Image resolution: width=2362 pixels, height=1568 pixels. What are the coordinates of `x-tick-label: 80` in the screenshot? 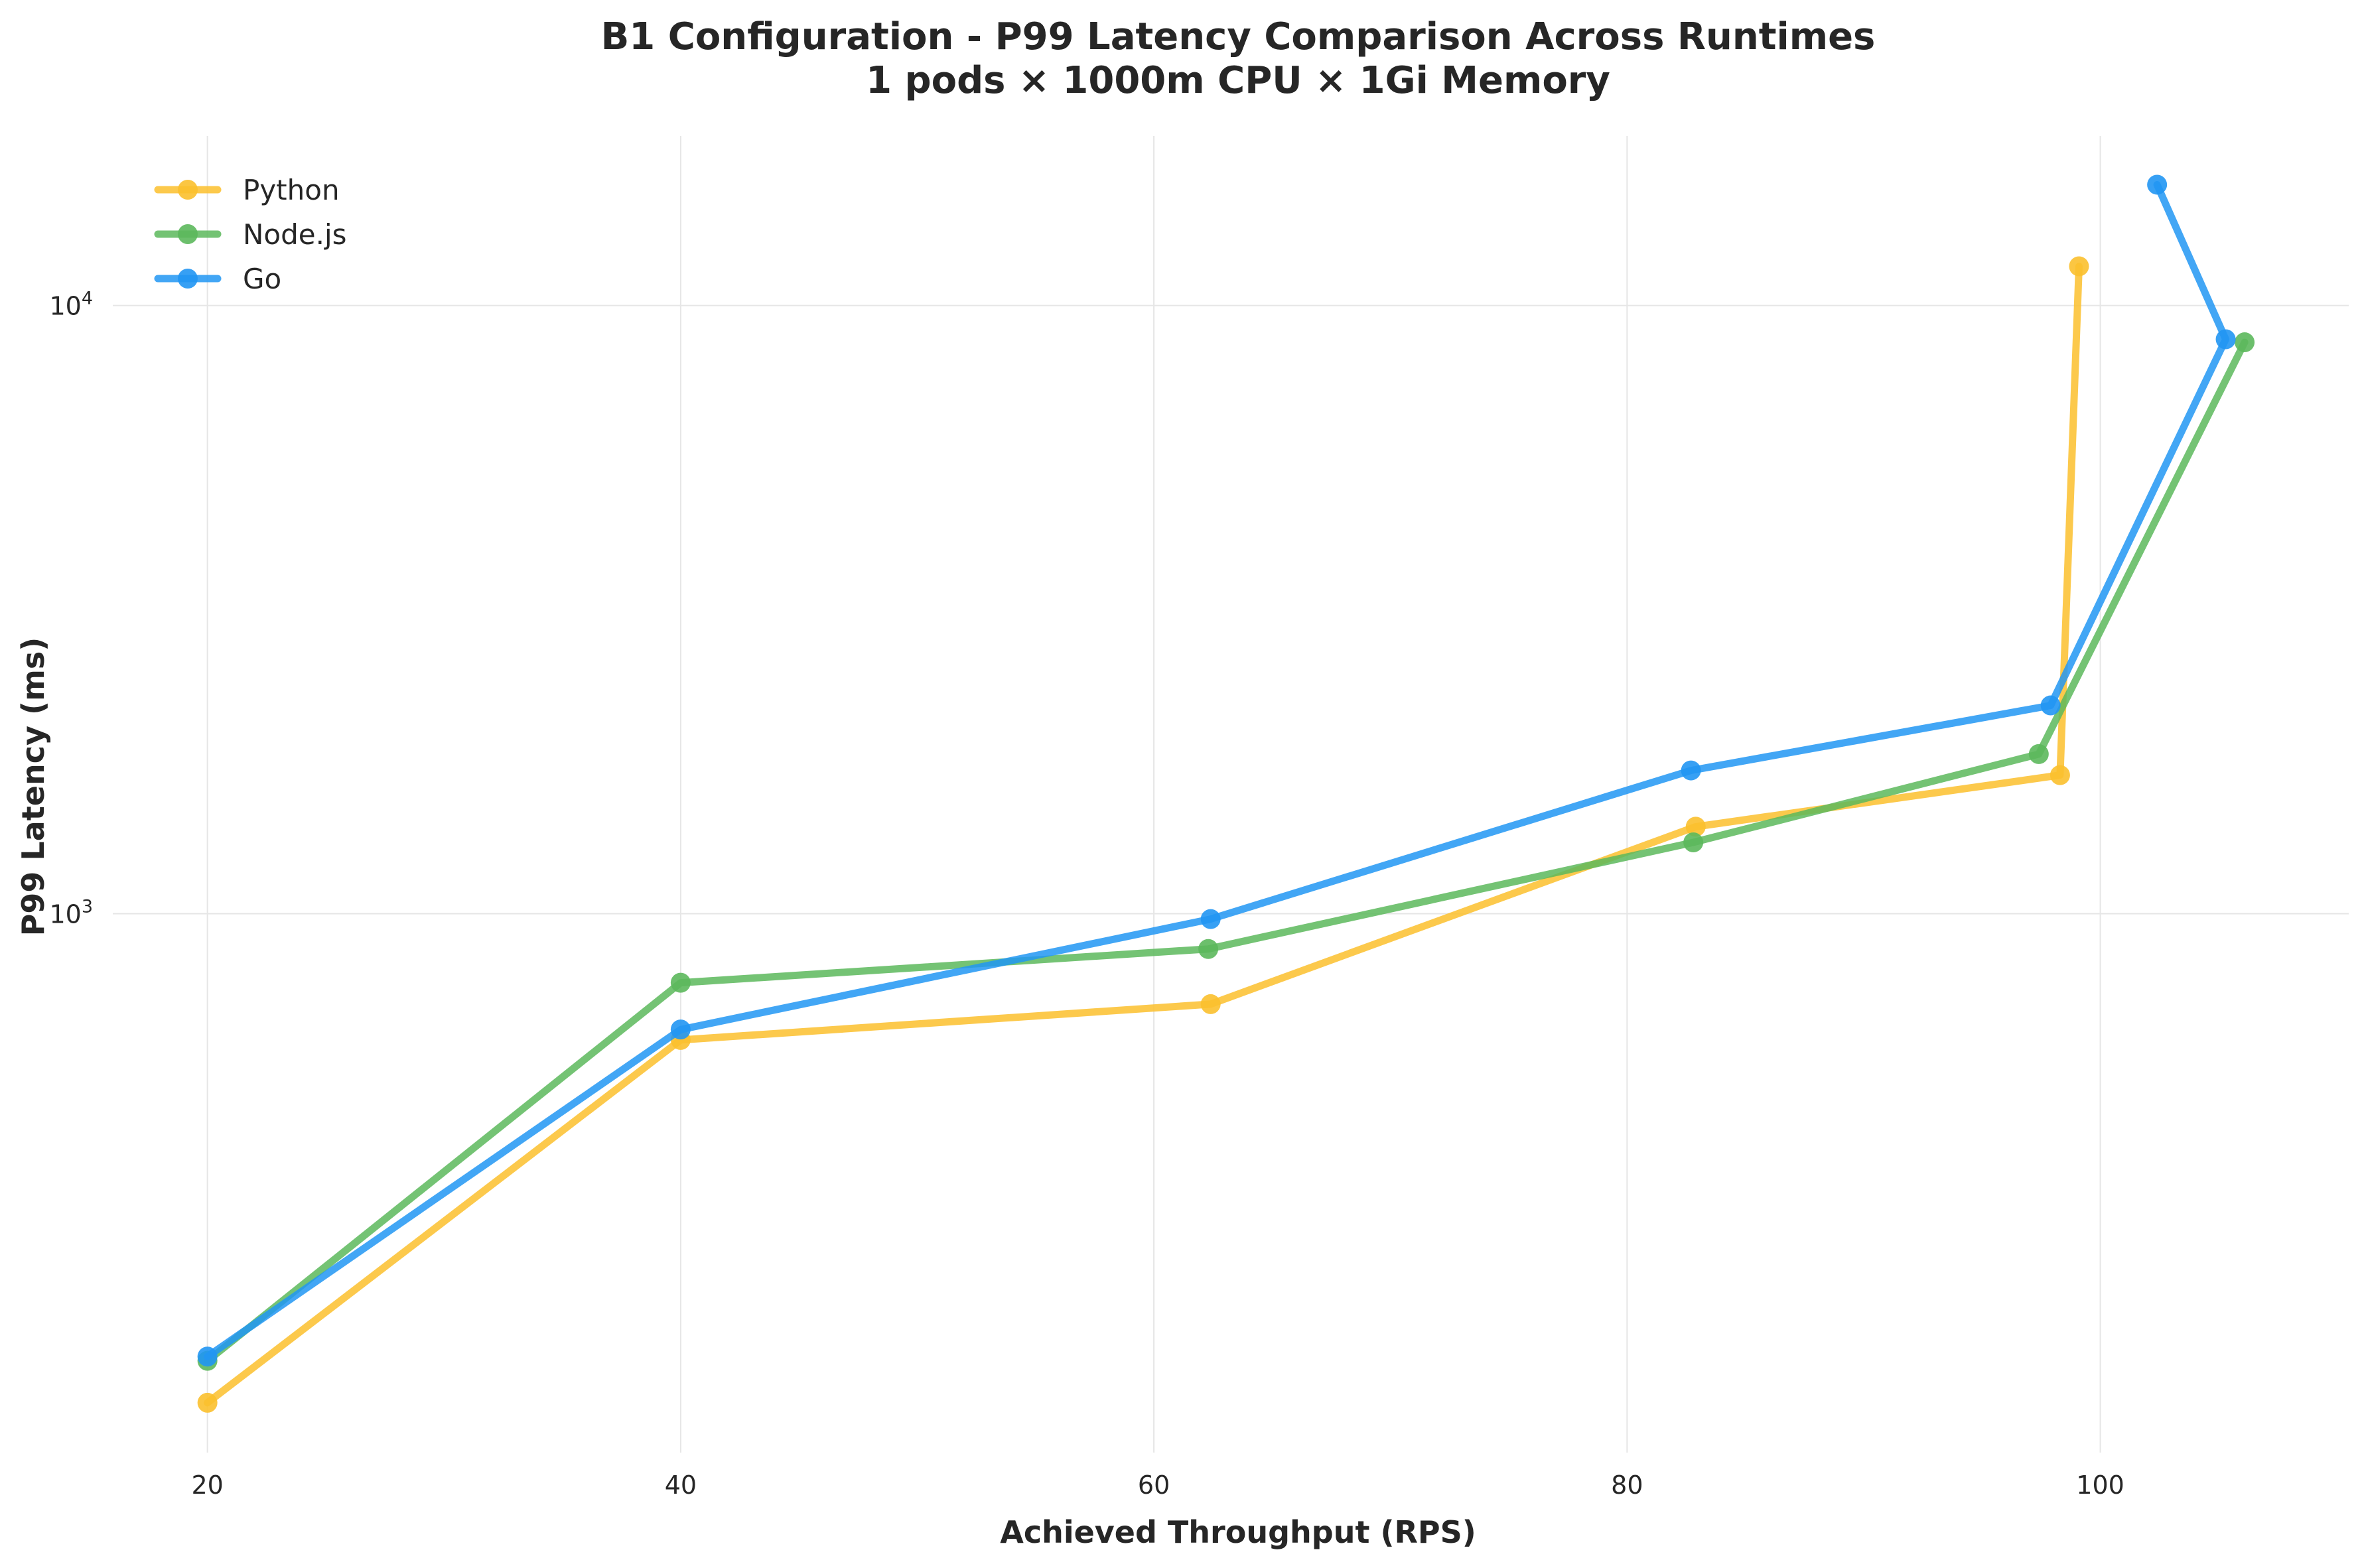 It's located at (1627, 1485).